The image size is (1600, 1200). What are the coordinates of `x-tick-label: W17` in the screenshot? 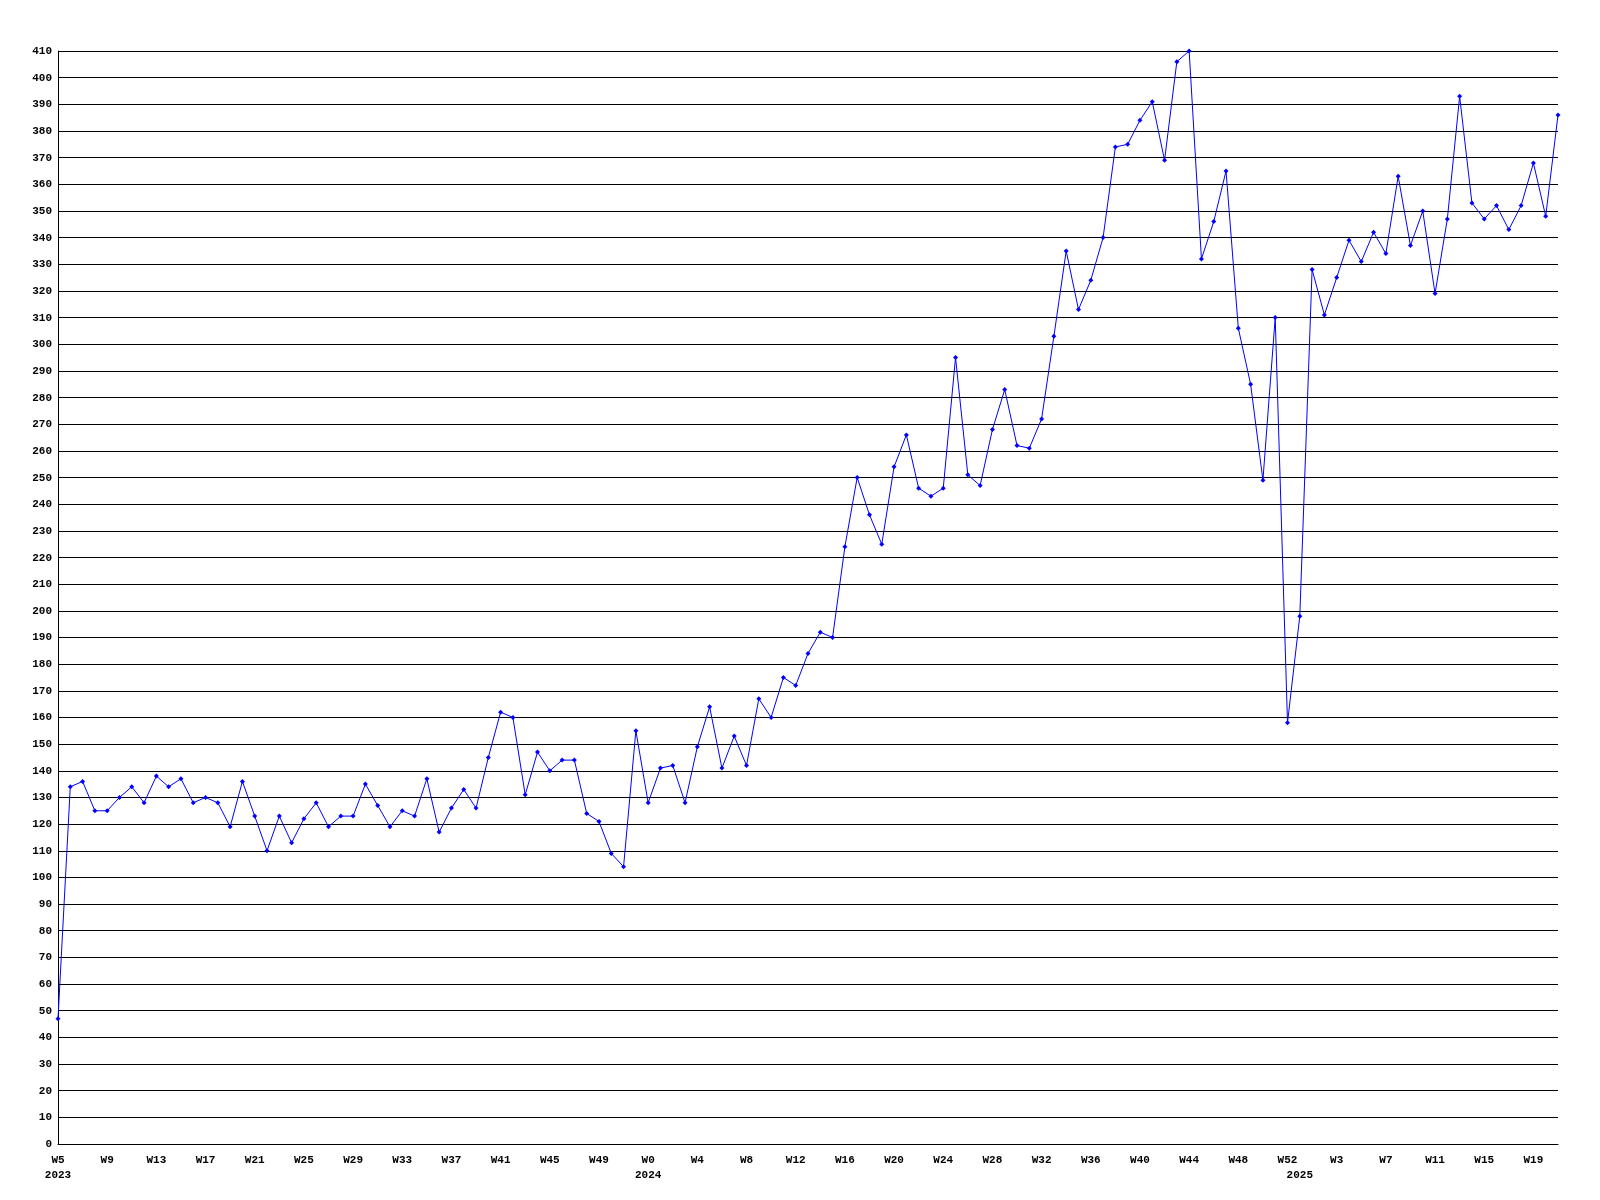 It's located at (205, 1159).